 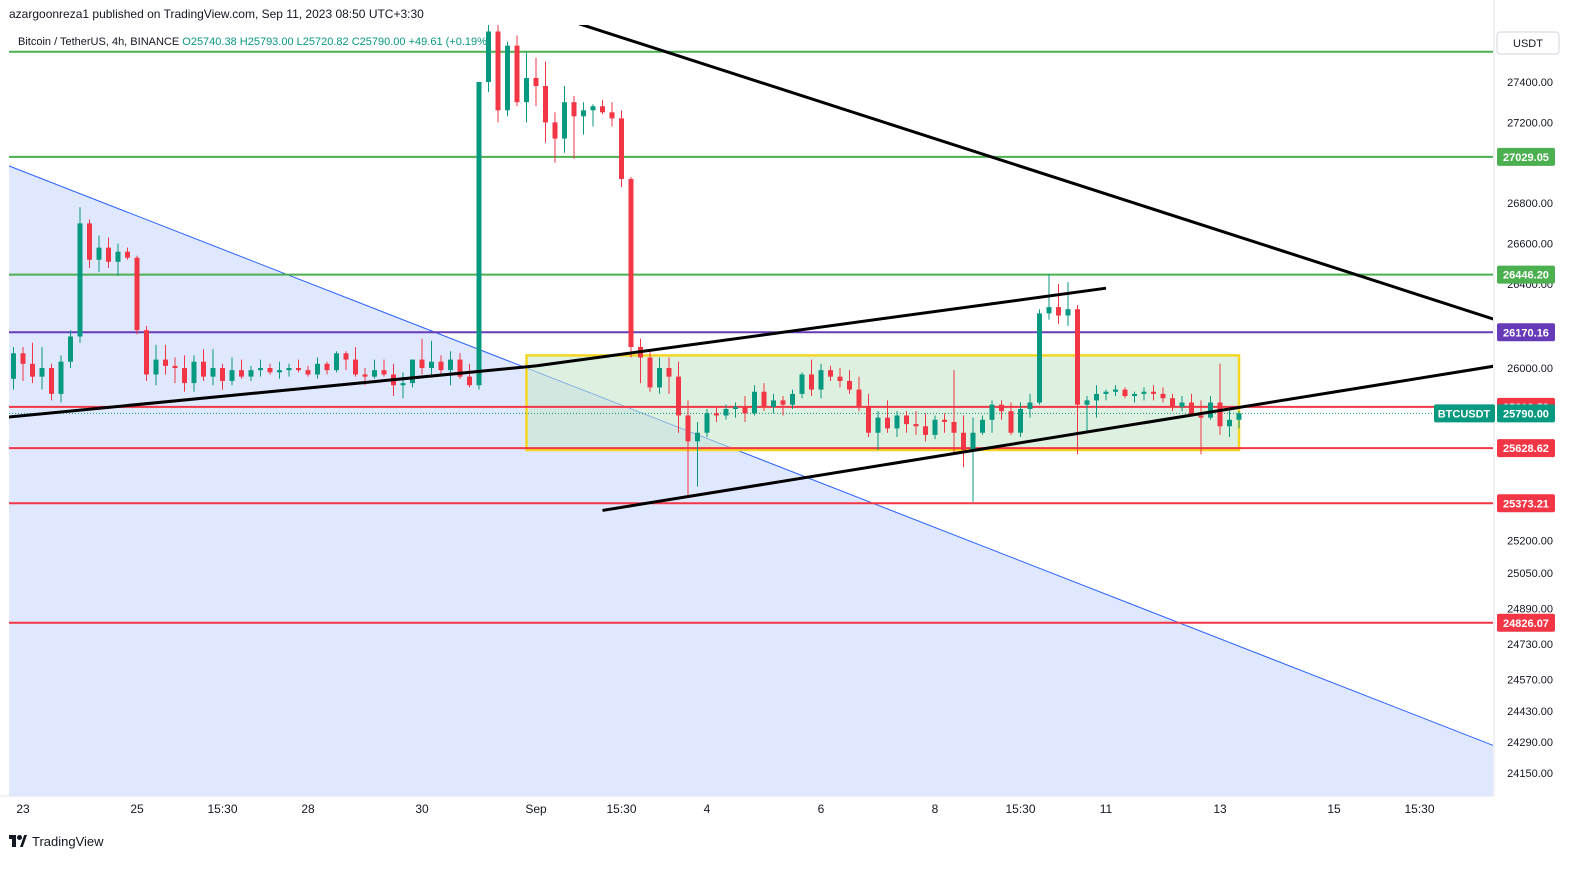 I want to click on tradingview-logo: TradingView, so click(x=56, y=841).